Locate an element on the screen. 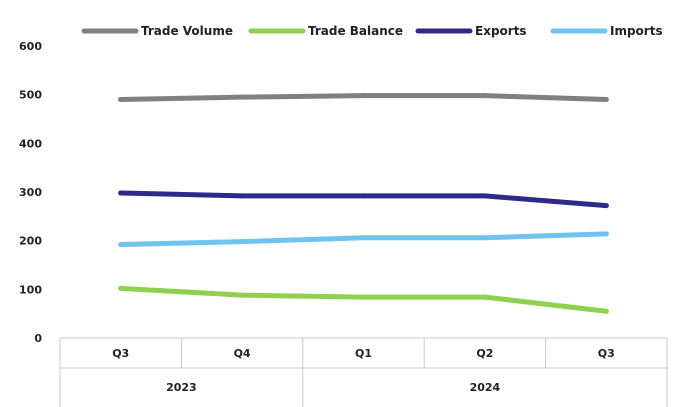  legend: Trade Volume Trade Balance Exports Imports is located at coordinates (372, 31).